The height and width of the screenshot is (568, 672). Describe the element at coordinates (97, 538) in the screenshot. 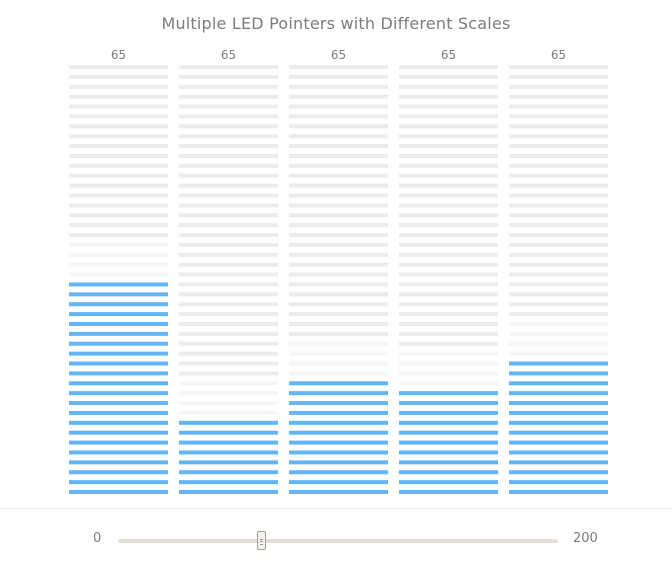

I see `slider-min-label: 0` at that location.